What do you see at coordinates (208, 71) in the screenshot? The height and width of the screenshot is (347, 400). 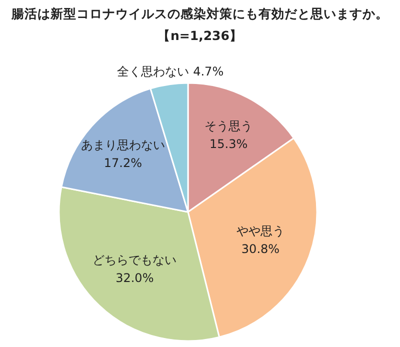 I see `data-label: 4.7%` at bounding box center [208, 71].